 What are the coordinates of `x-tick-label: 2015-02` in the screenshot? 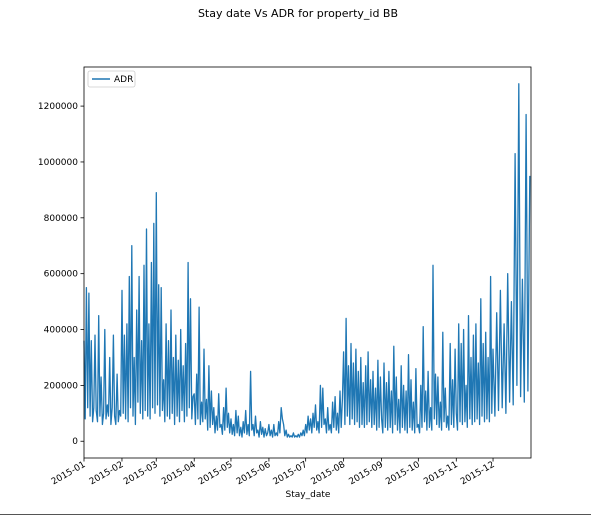 It's located at (107, 473).